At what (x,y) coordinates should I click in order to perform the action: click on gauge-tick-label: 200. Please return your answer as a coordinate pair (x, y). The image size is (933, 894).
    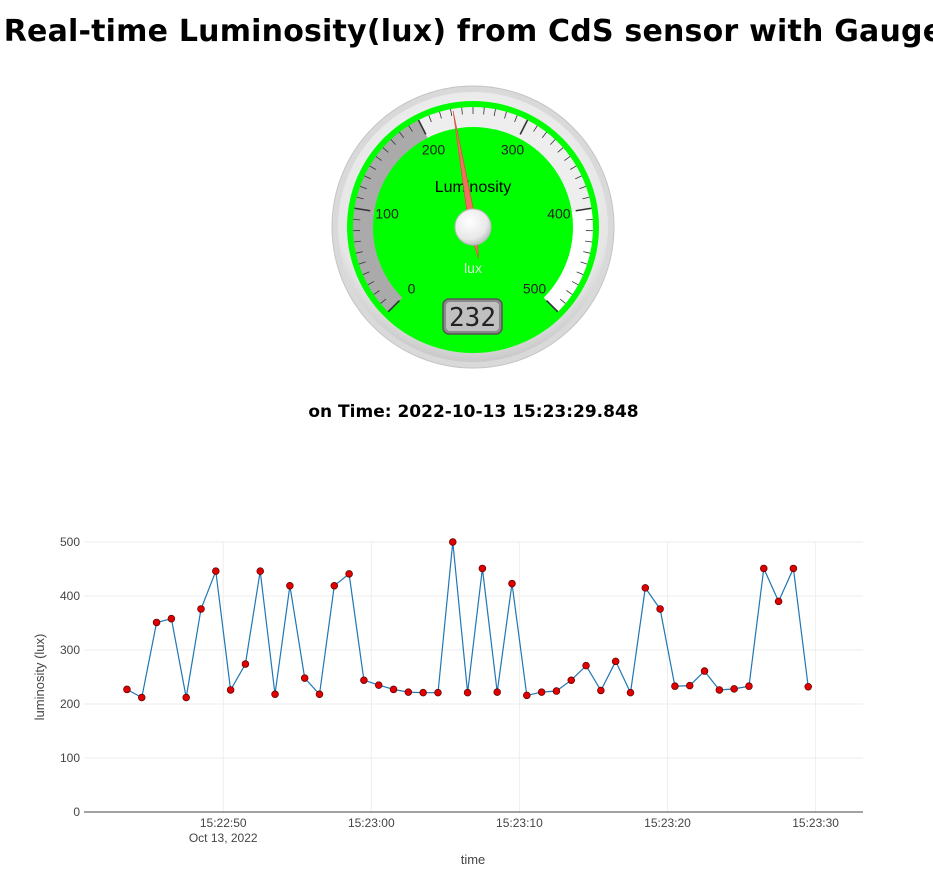
    Looking at the image, I should click on (434, 149).